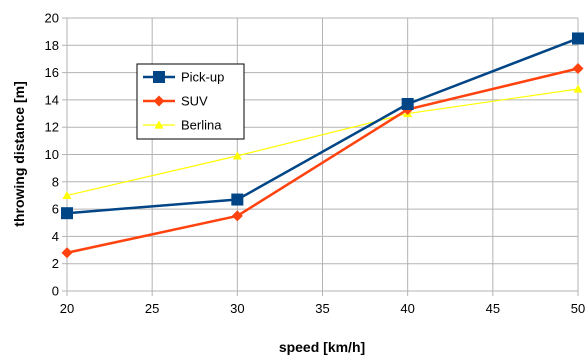 Image resolution: width=586 pixels, height=361 pixels. Describe the element at coordinates (67, 308) in the screenshot. I see `x-tick-label: 20` at that location.